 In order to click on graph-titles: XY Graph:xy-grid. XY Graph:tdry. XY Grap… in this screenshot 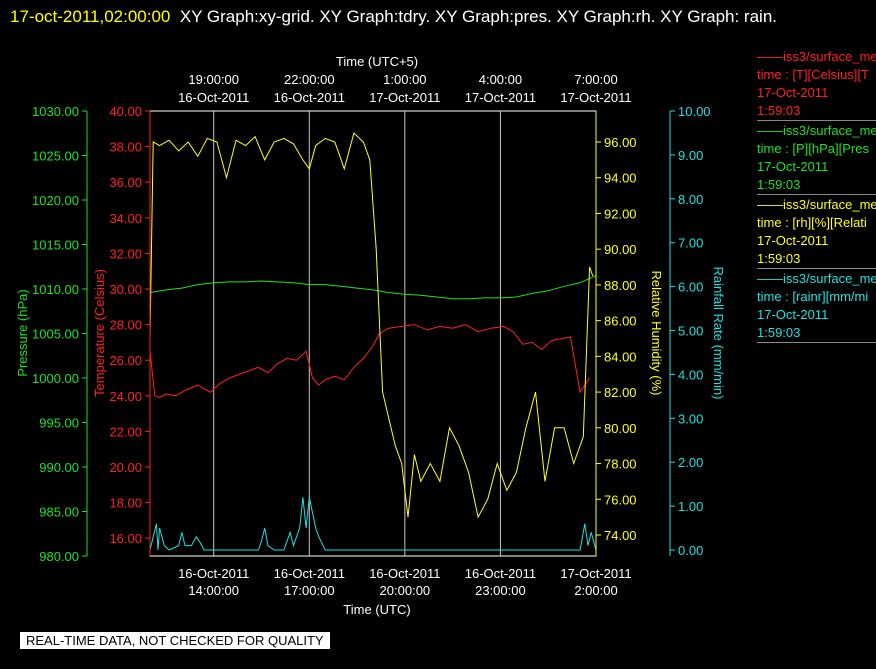, I will do `click(478, 16)`.